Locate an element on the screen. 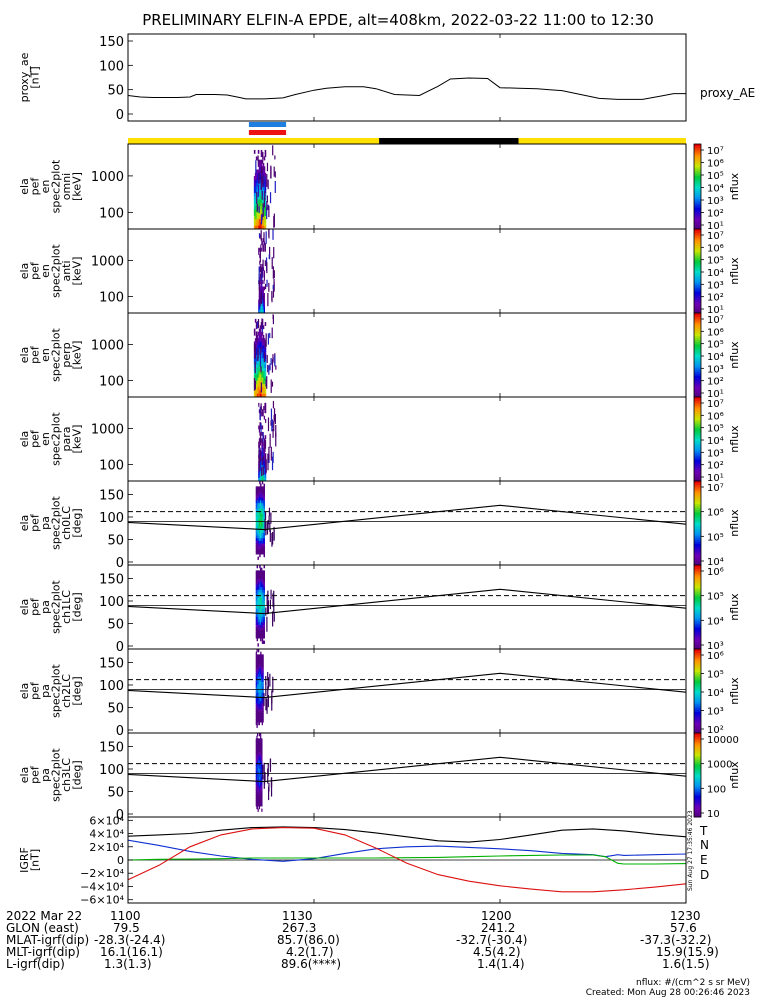 The width and height of the screenshot is (775, 1000). y-axis-label: IGRF is located at coordinates (24, 860).